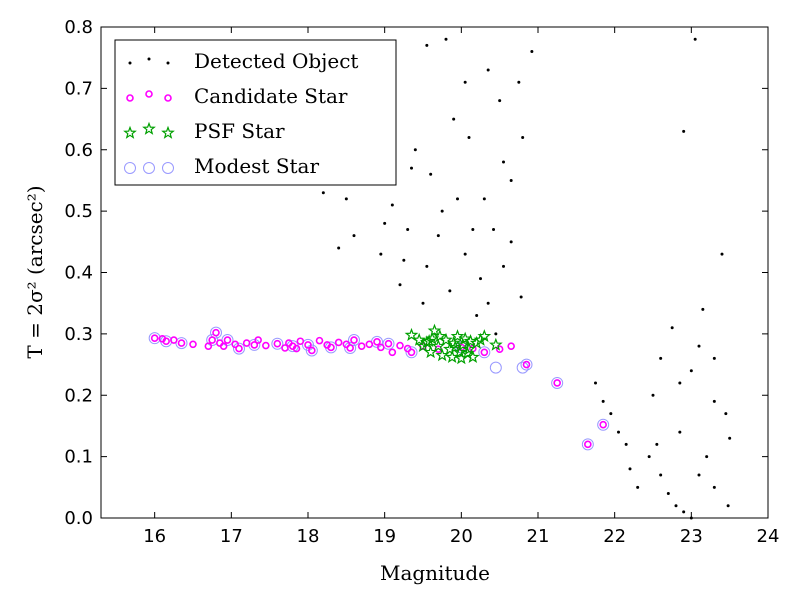 Image resolution: width=800 pixels, height=600 pixels. Describe the element at coordinates (691, 536) in the screenshot. I see `x-tick-label: 23` at that location.